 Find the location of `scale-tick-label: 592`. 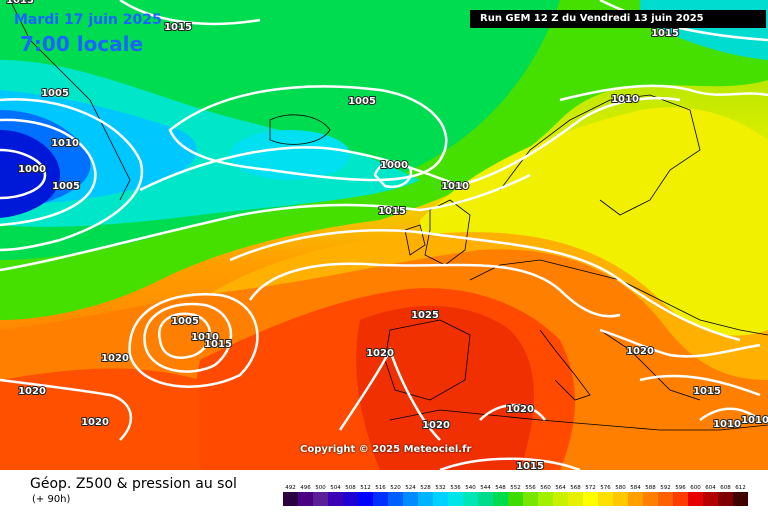

scale-tick-label: 592 is located at coordinates (665, 488).